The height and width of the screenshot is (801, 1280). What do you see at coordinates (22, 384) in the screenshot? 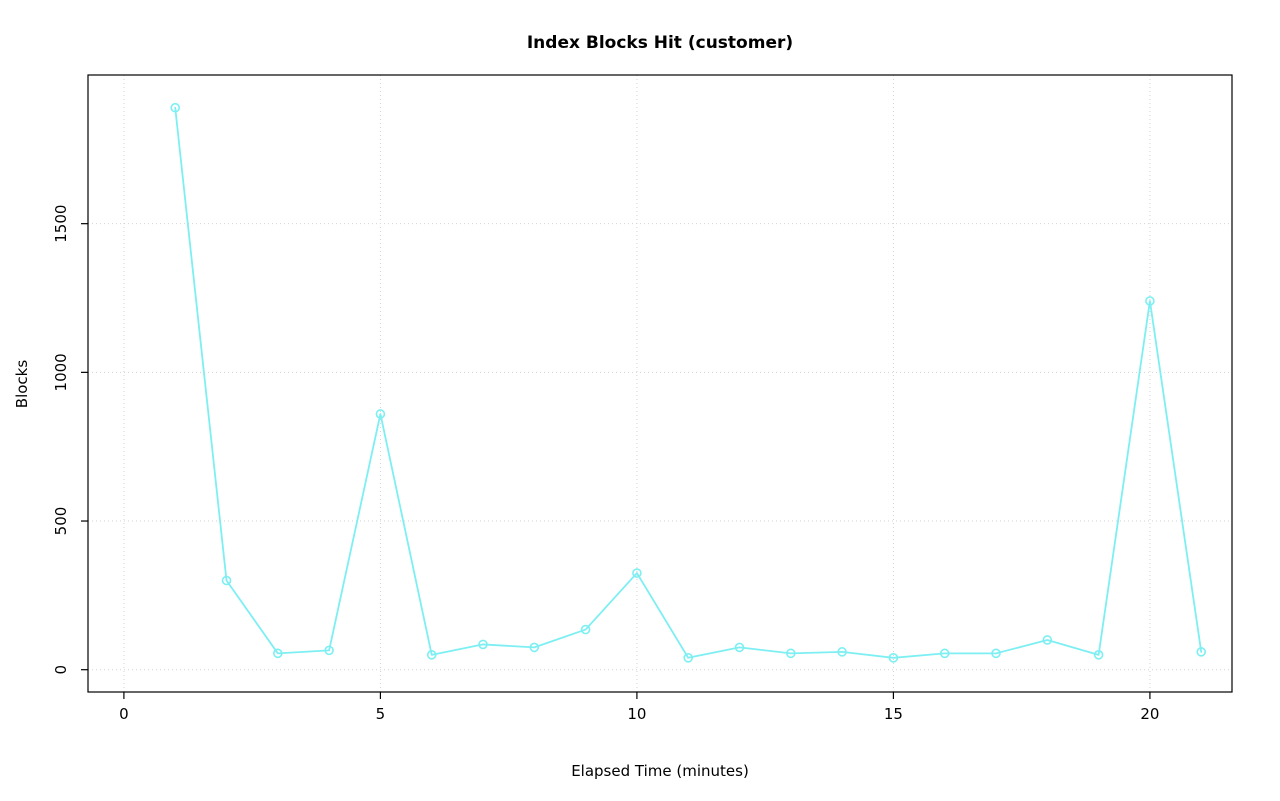
I see `y-axis-label: Blocks` at bounding box center [22, 384].